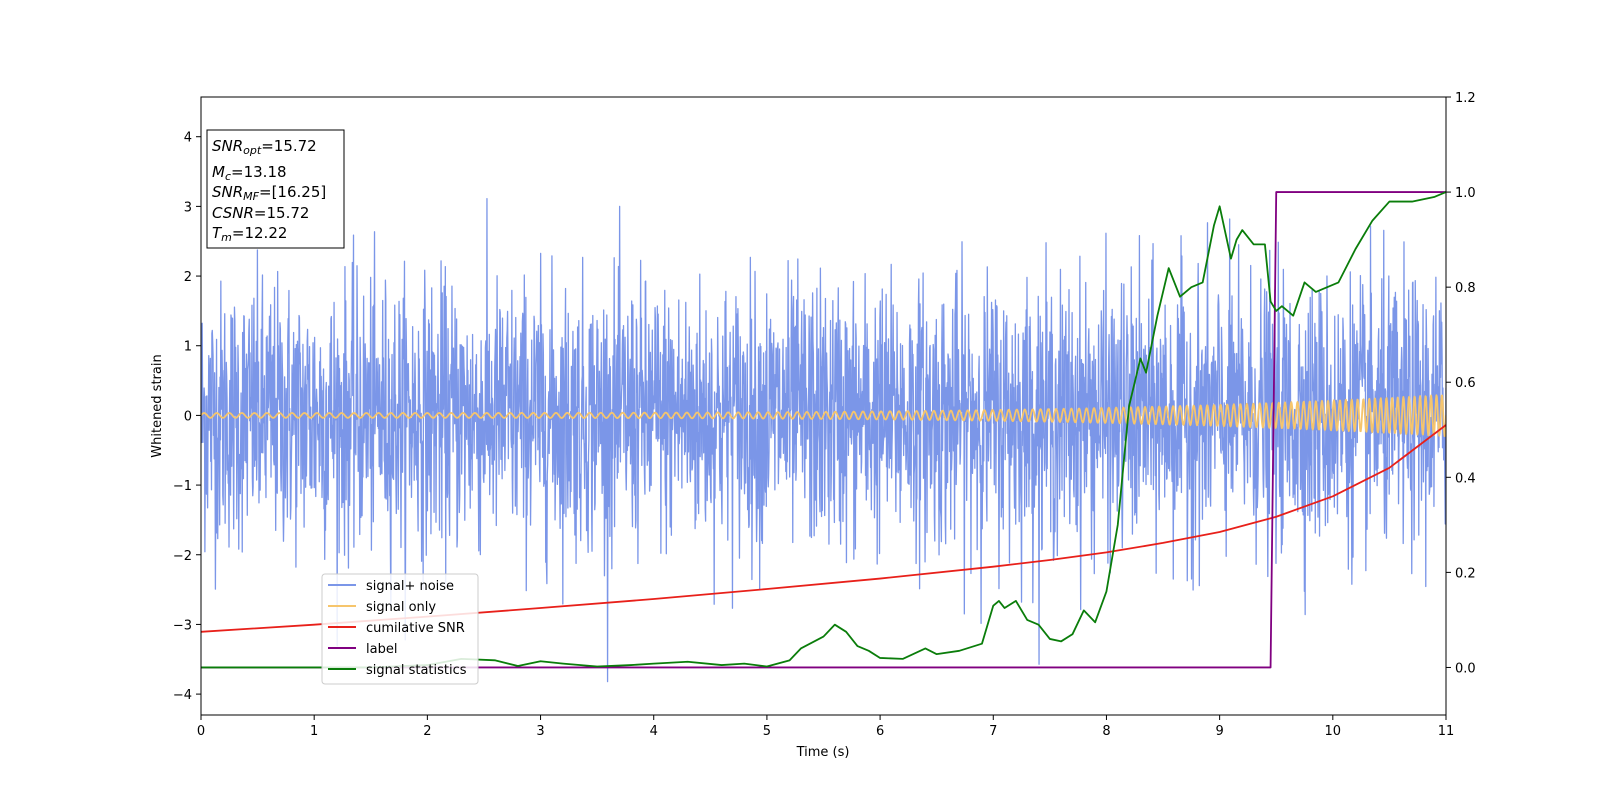  I want to click on legend-frame, so click(400, 629).